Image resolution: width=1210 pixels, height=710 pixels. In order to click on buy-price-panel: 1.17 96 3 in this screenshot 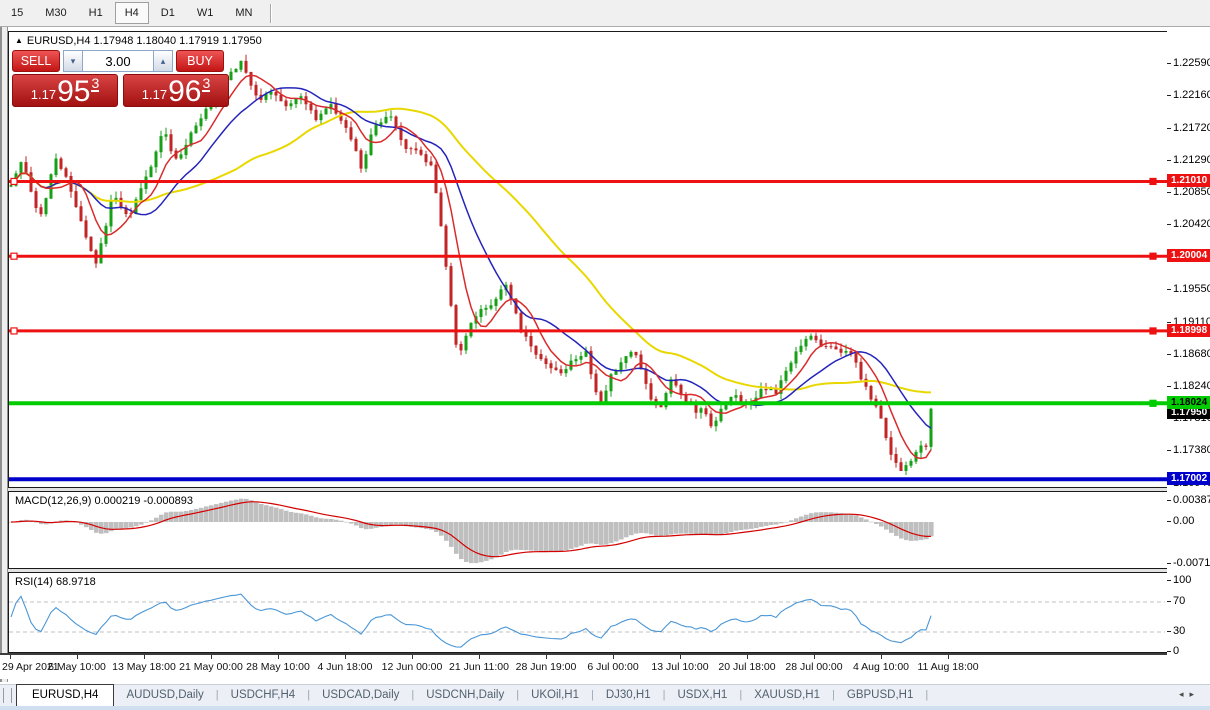, I will do `click(176, 90)`.